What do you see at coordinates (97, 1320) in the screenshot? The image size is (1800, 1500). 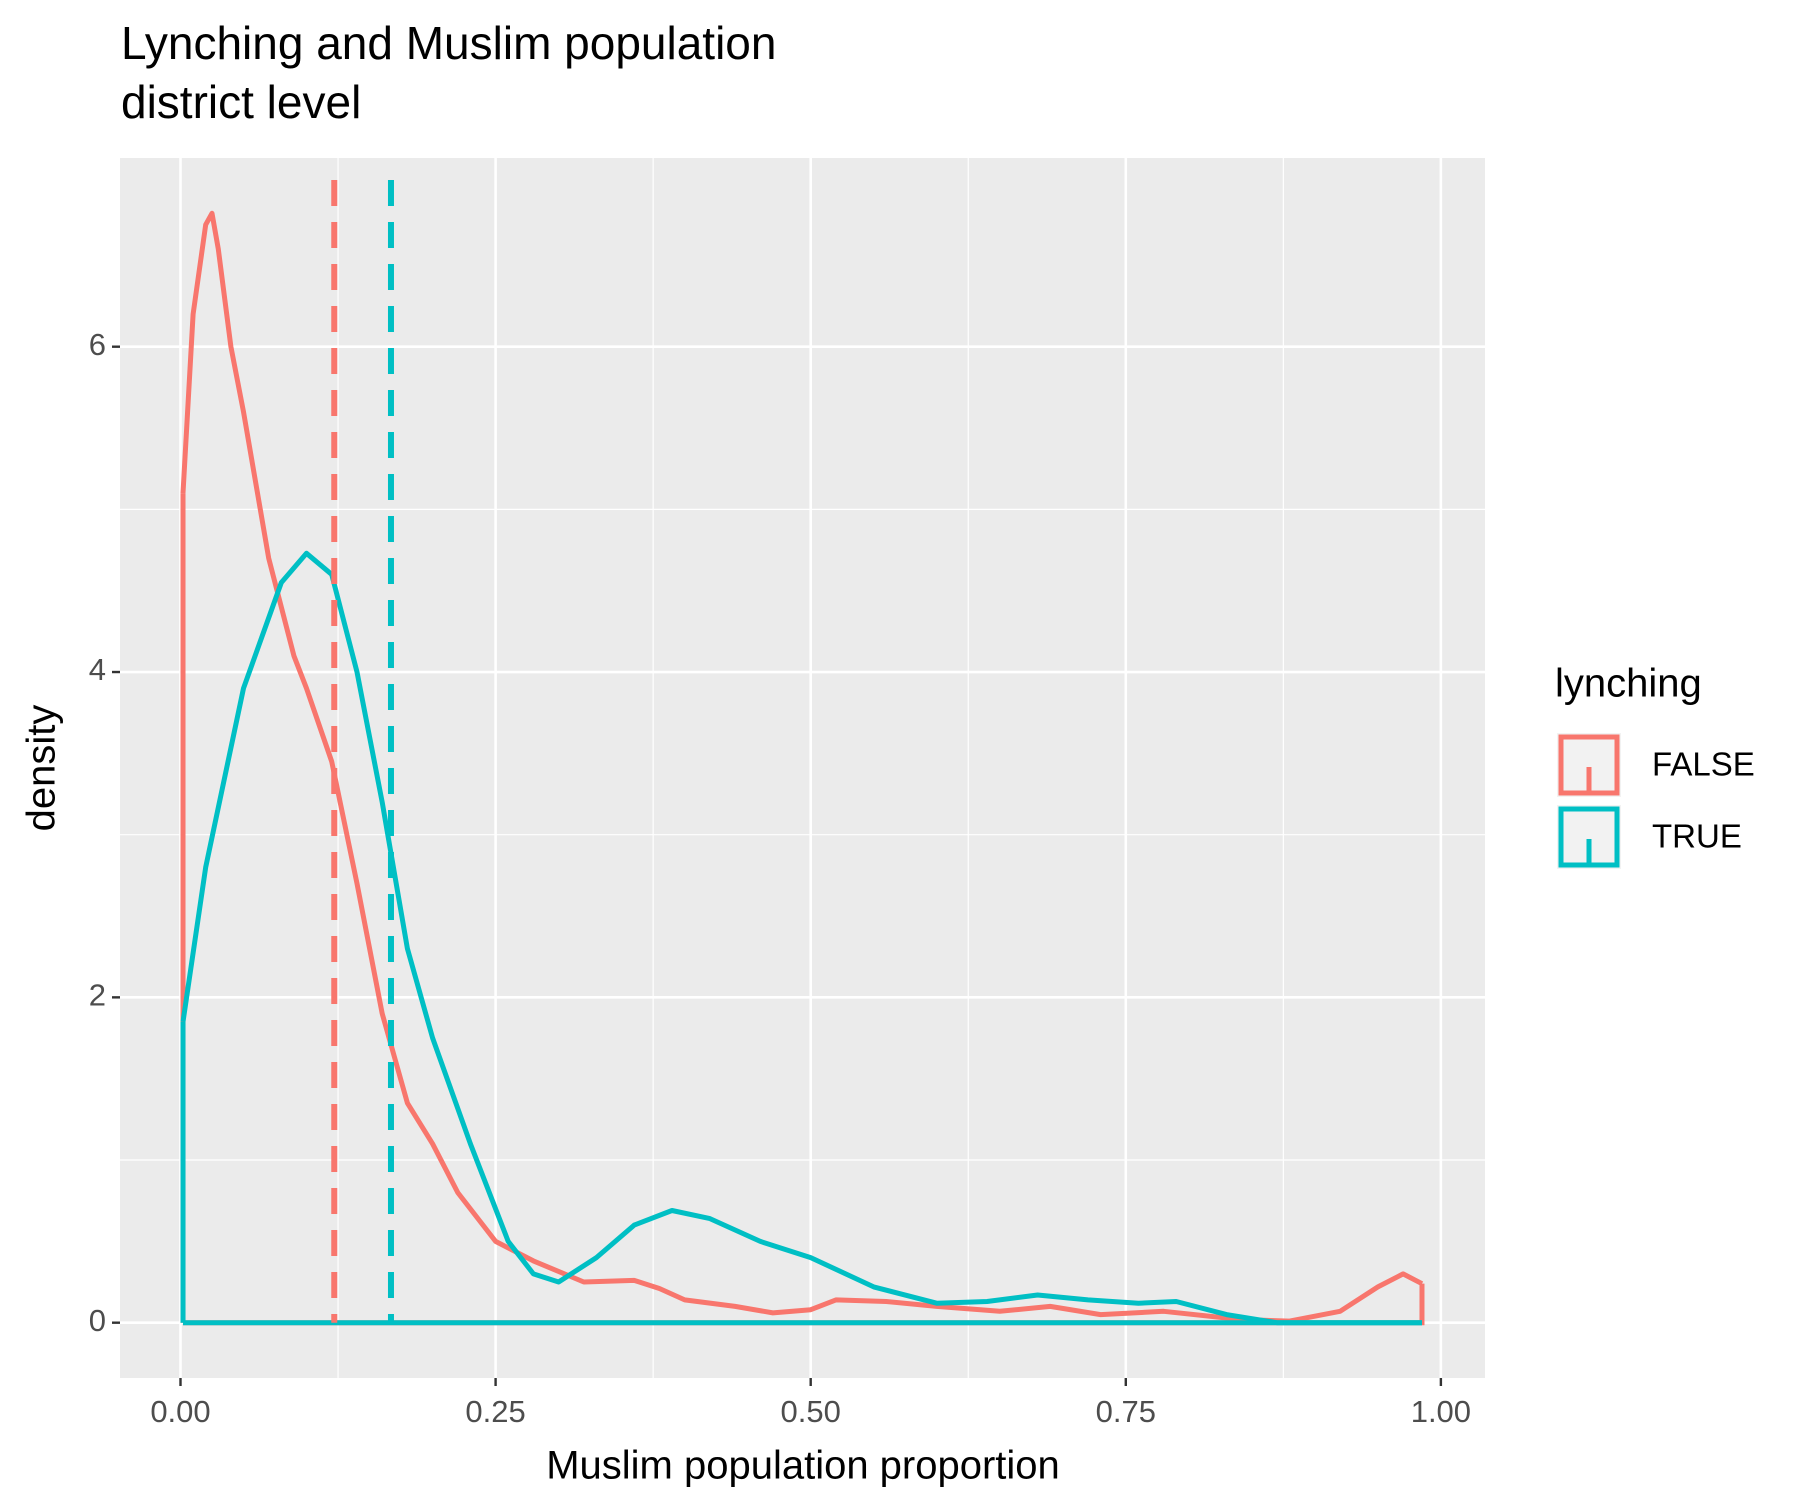 I see `y-tick-label: 0` at bounding box center [97, 1320].